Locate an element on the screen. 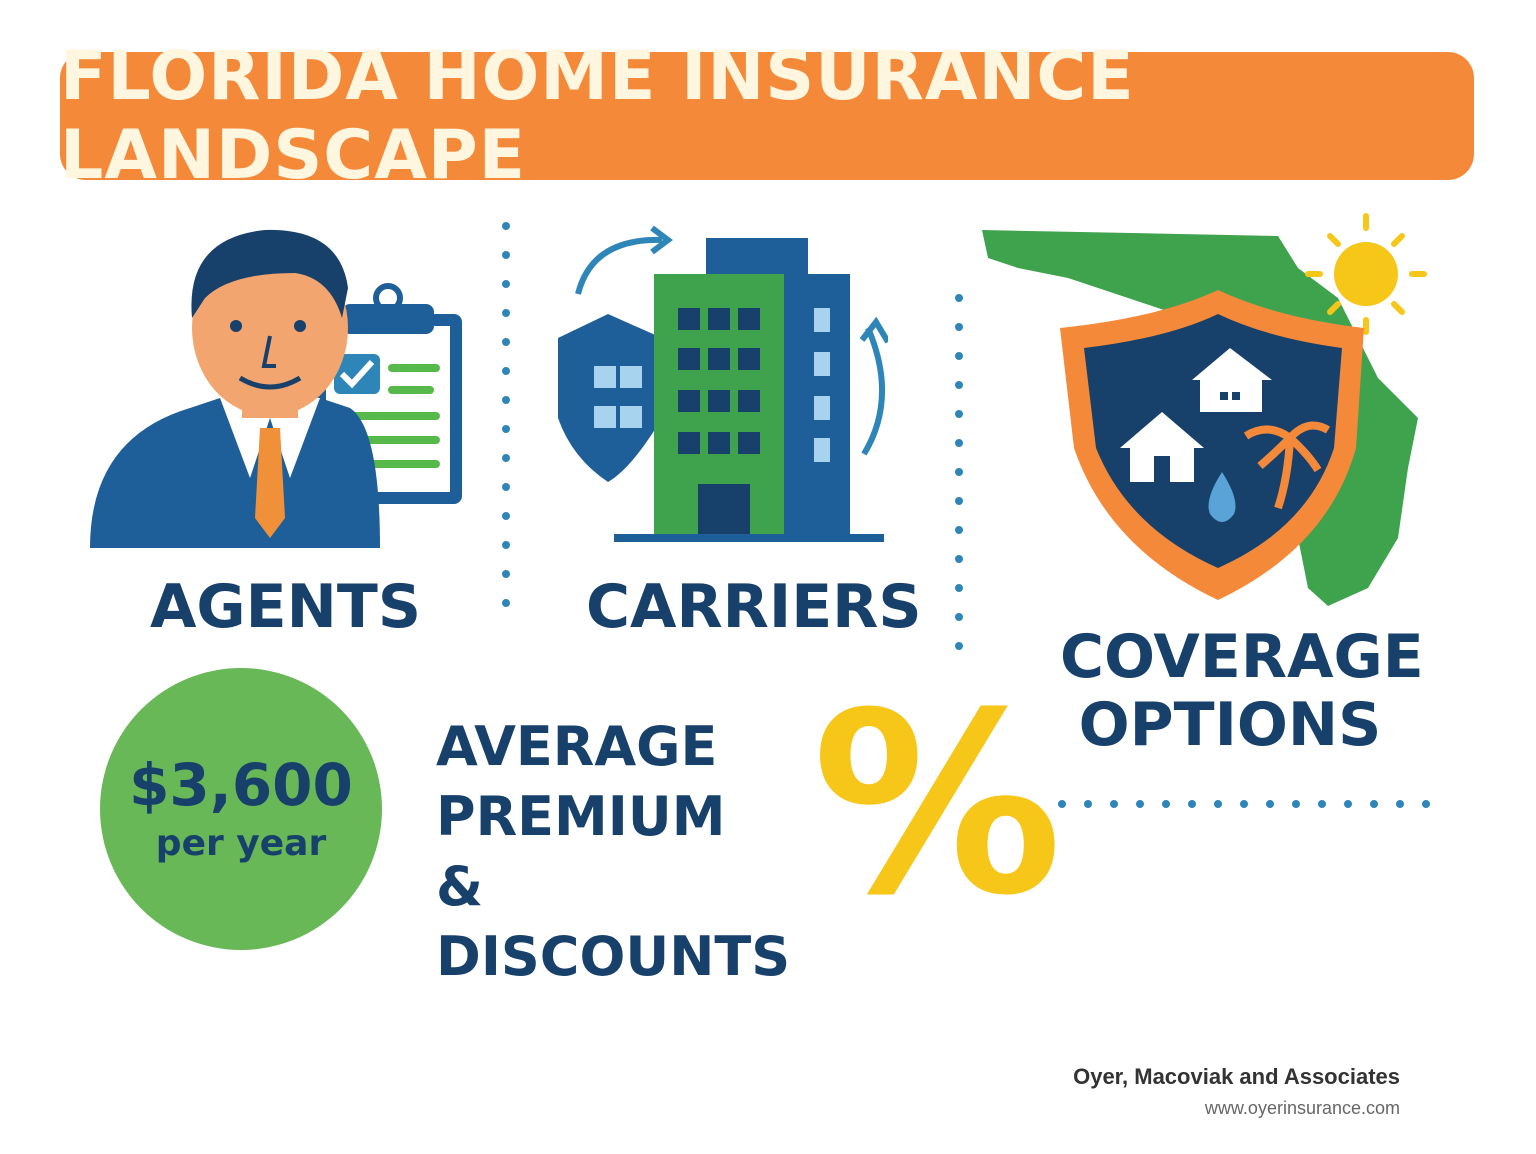 The image size is (1536, 1154). premium-period: per year is located at coordinates (241, 844).